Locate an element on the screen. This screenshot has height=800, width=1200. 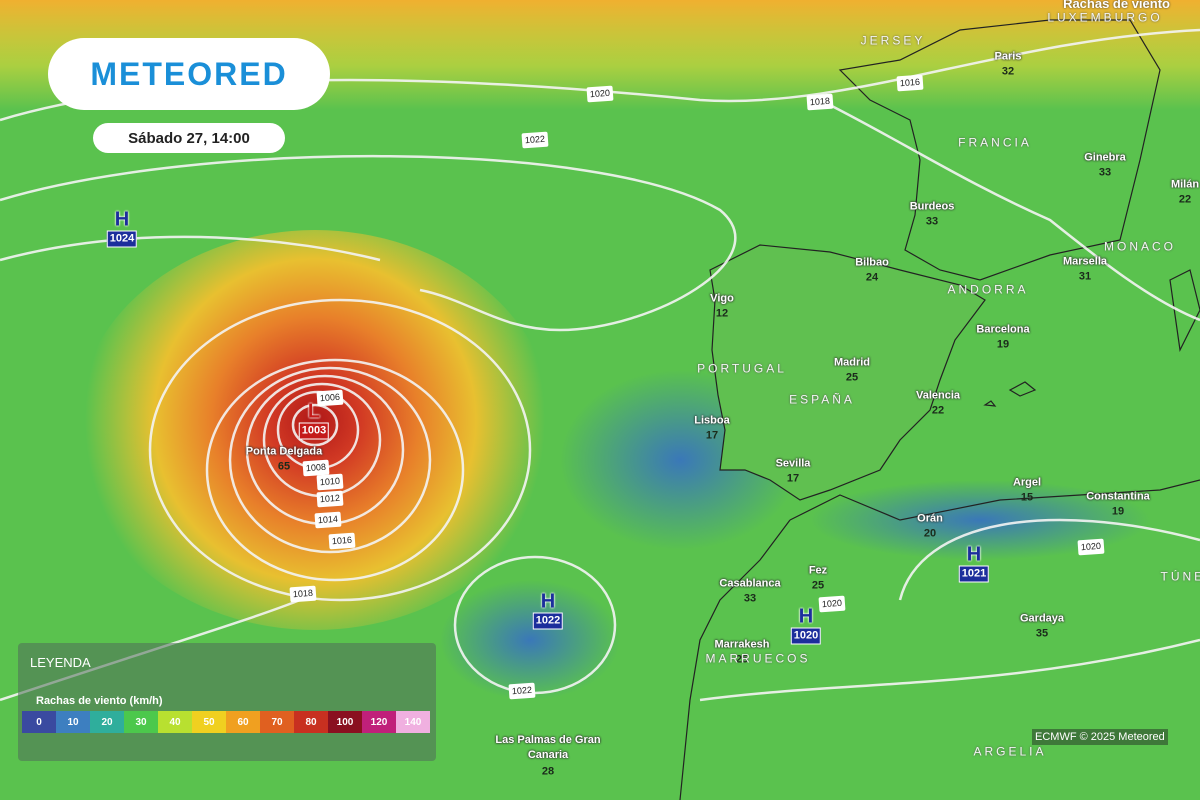
city-name: Marsella is located at coordinates (1085, 261).